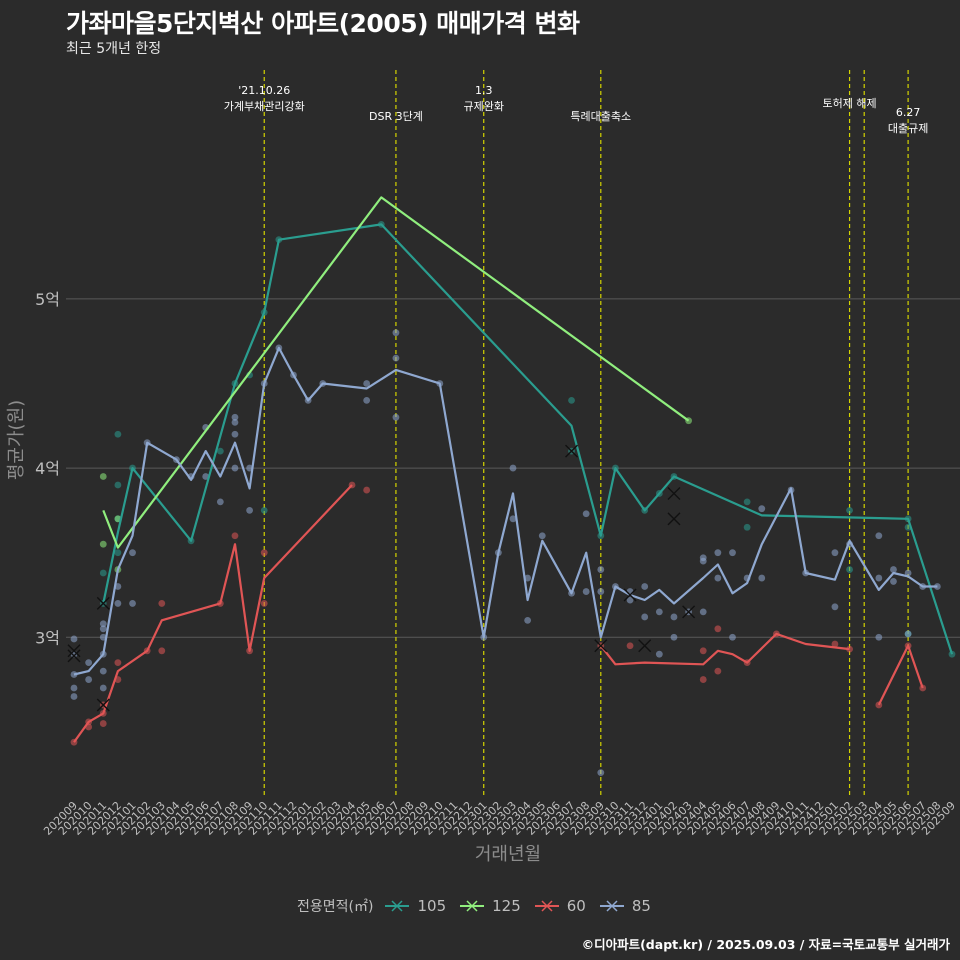 This screenshot has height=960, width=960. Describe the element at coordinates (114, 49) in the screenshot. I see `page-subtitle: 최근 5개년 한정` at that location.